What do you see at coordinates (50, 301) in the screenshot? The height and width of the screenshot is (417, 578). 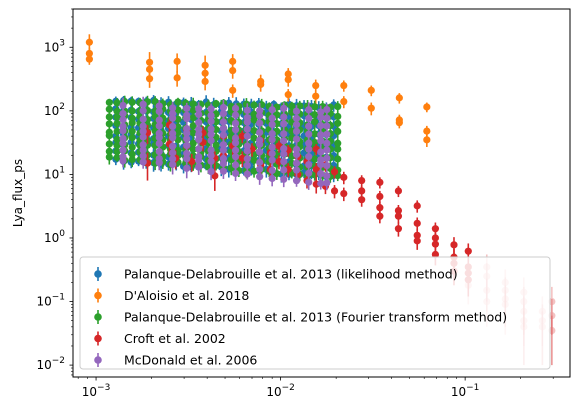 I see `y-tick-label: 10⁻¹` at bounding box center [50, 301].